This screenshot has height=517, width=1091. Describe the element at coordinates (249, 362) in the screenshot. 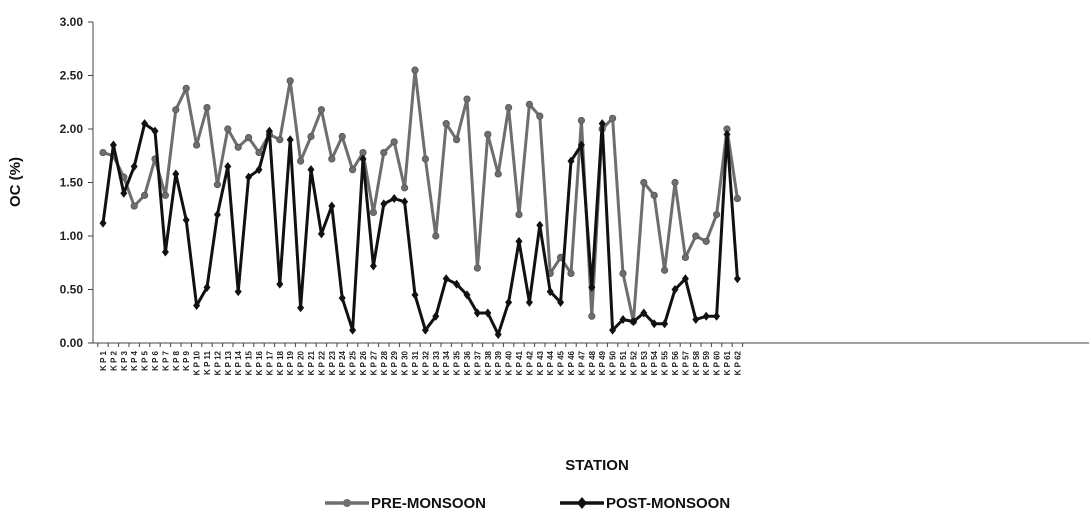

I see `x-tick-label: K P 15` at that location.